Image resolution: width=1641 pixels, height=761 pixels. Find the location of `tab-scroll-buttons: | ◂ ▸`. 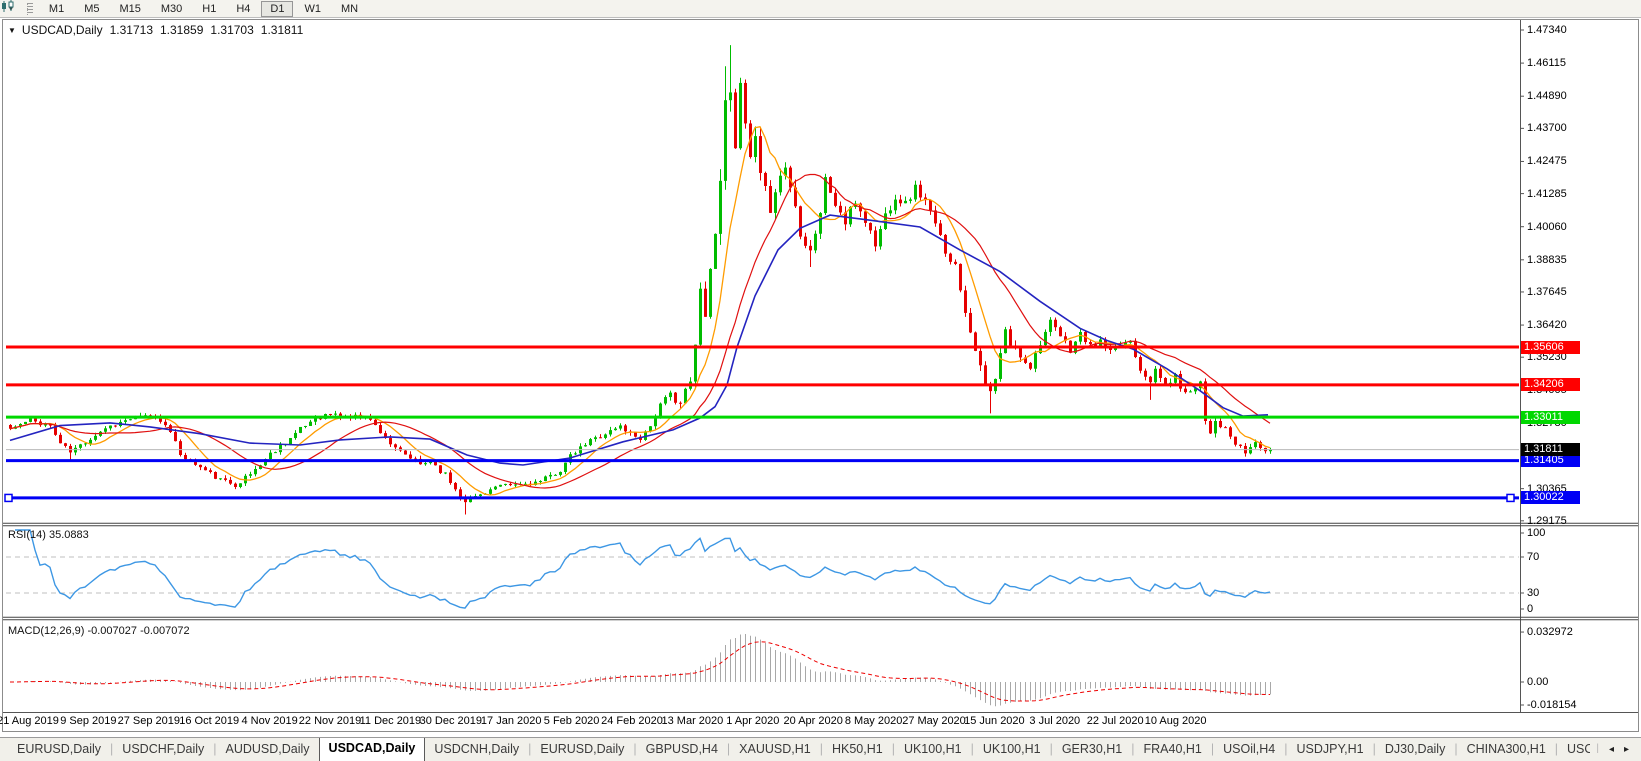

tab-scroll-buttons: | ◂ ▸ is located at coordinates (1615, 749).